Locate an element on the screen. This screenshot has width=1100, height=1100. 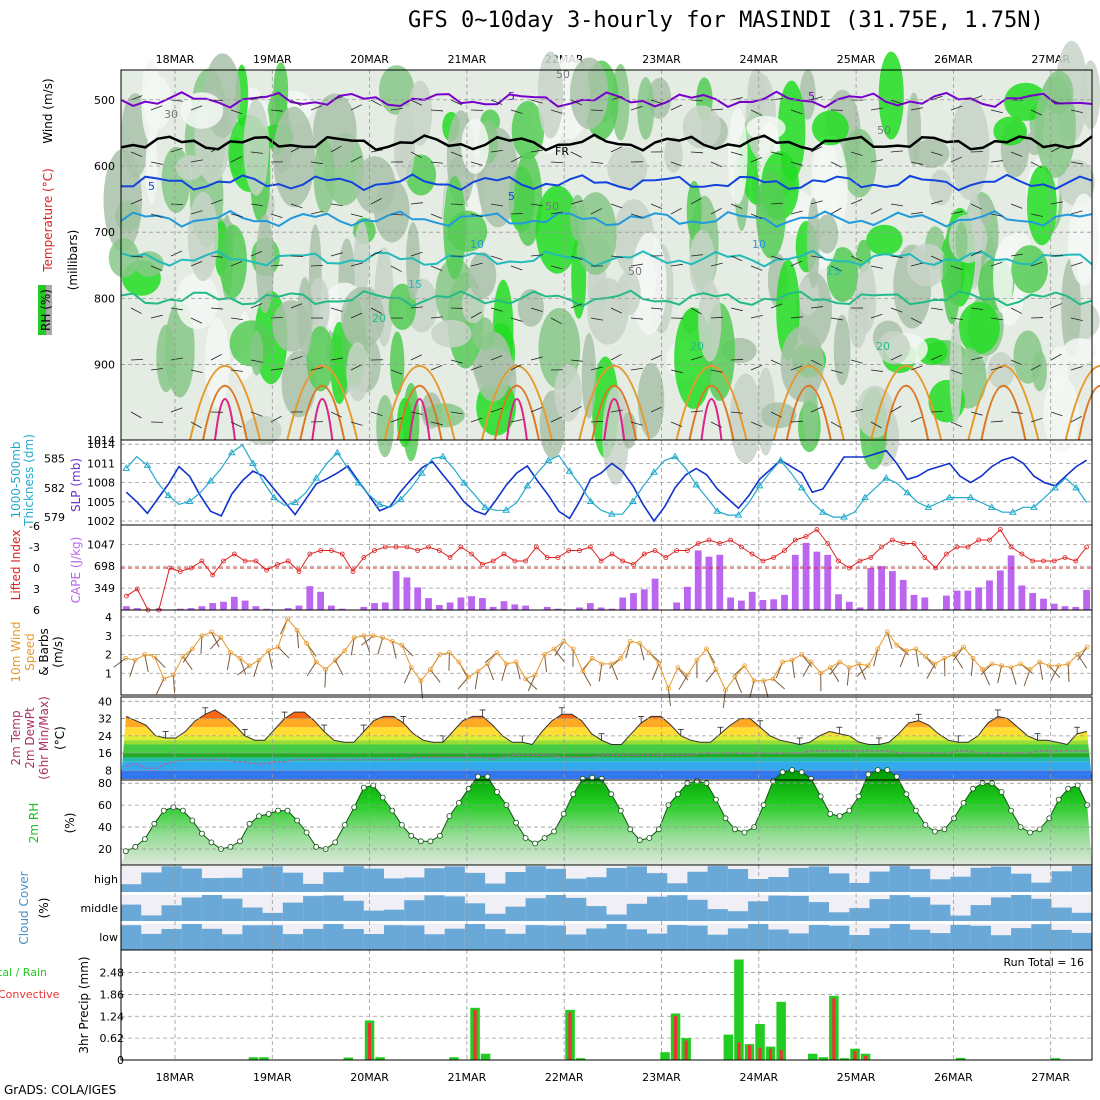
temp-line is located at coordinates (606, 727).